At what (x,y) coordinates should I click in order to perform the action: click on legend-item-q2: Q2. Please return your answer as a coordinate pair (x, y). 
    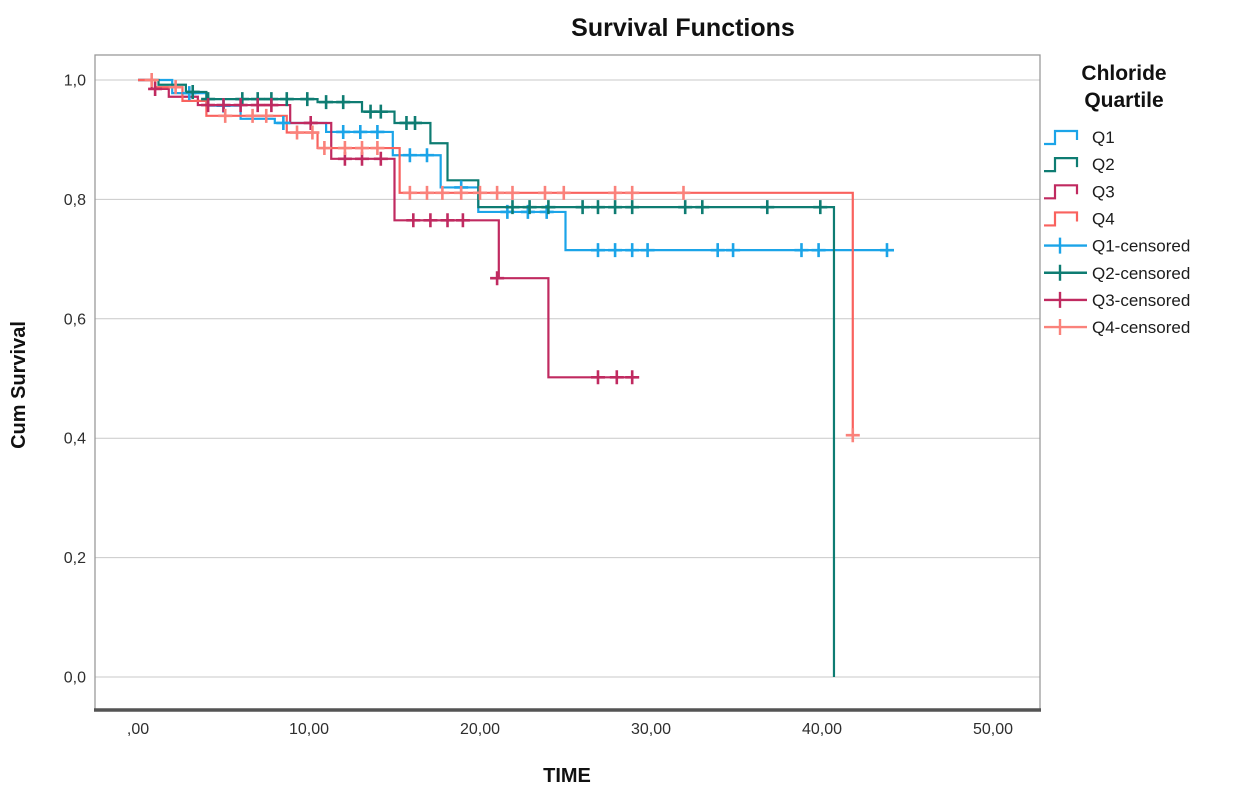
    Looking at the image, I should click on (1079, 164).